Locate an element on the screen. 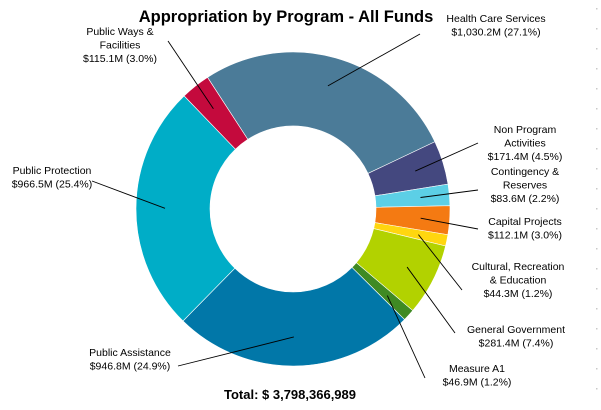  leader-line-public-protection is located at coordinates (128, 194).